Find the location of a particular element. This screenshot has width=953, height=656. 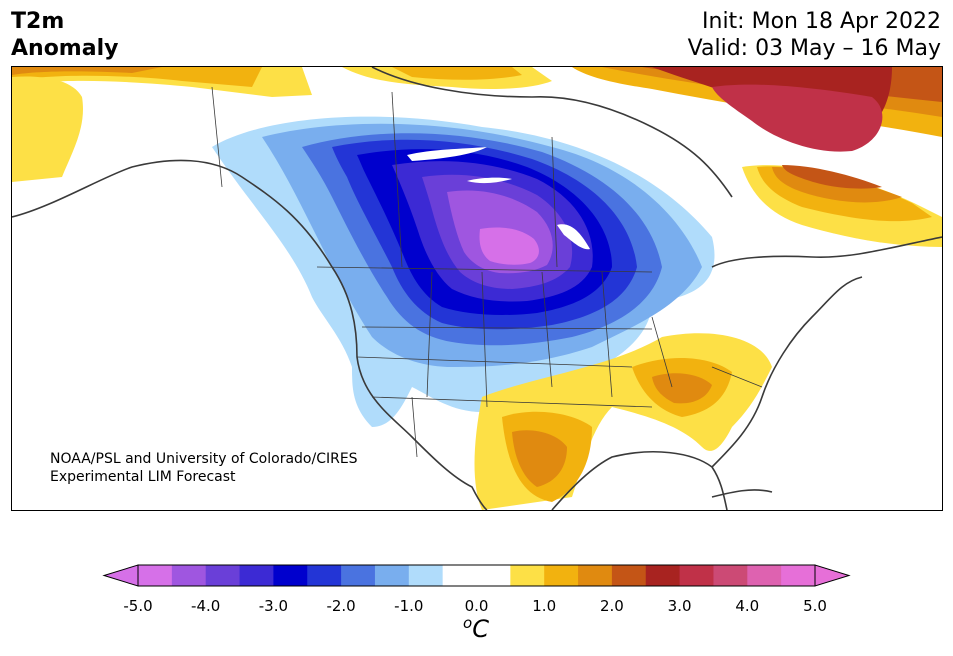

colorbar-tick-label: 2.0 is located at coordinates (611, 606).